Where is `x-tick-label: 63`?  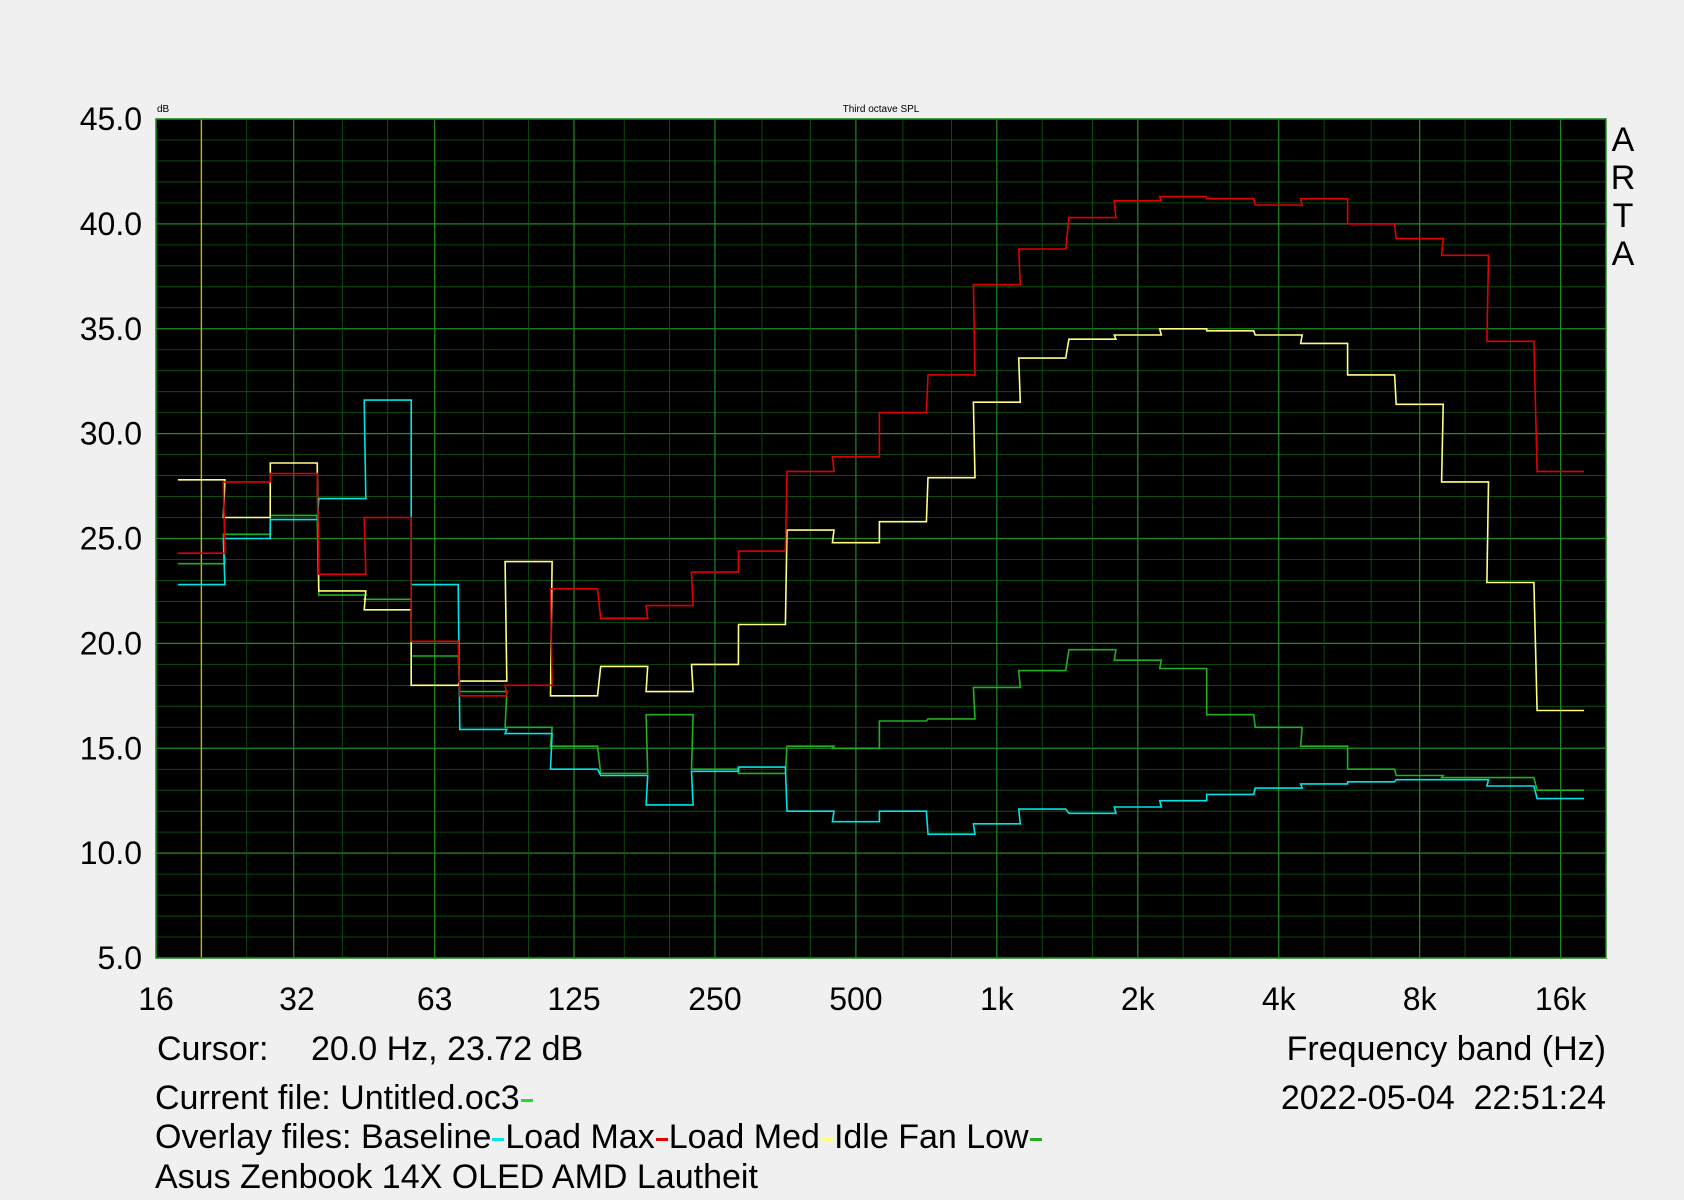
x-tick-label: 63 is located at coordinates (435, 999).